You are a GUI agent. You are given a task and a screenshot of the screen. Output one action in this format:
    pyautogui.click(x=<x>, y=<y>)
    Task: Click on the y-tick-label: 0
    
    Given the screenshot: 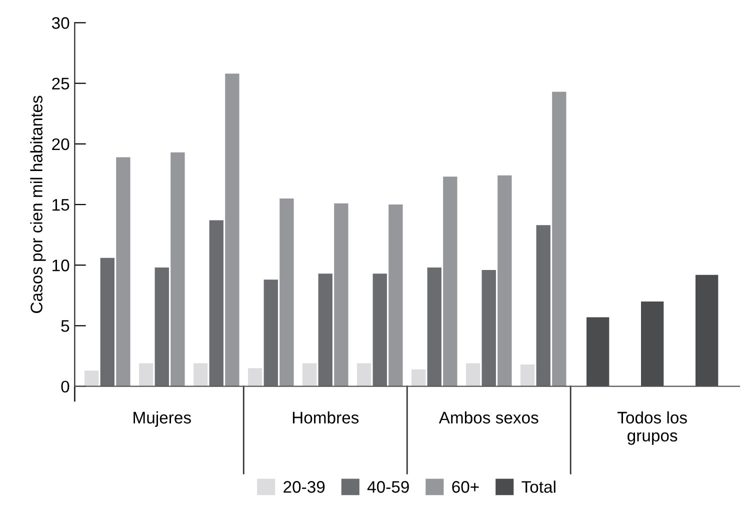 What is the action you would take?
    pyautogui.click(x=65, y=386)
    